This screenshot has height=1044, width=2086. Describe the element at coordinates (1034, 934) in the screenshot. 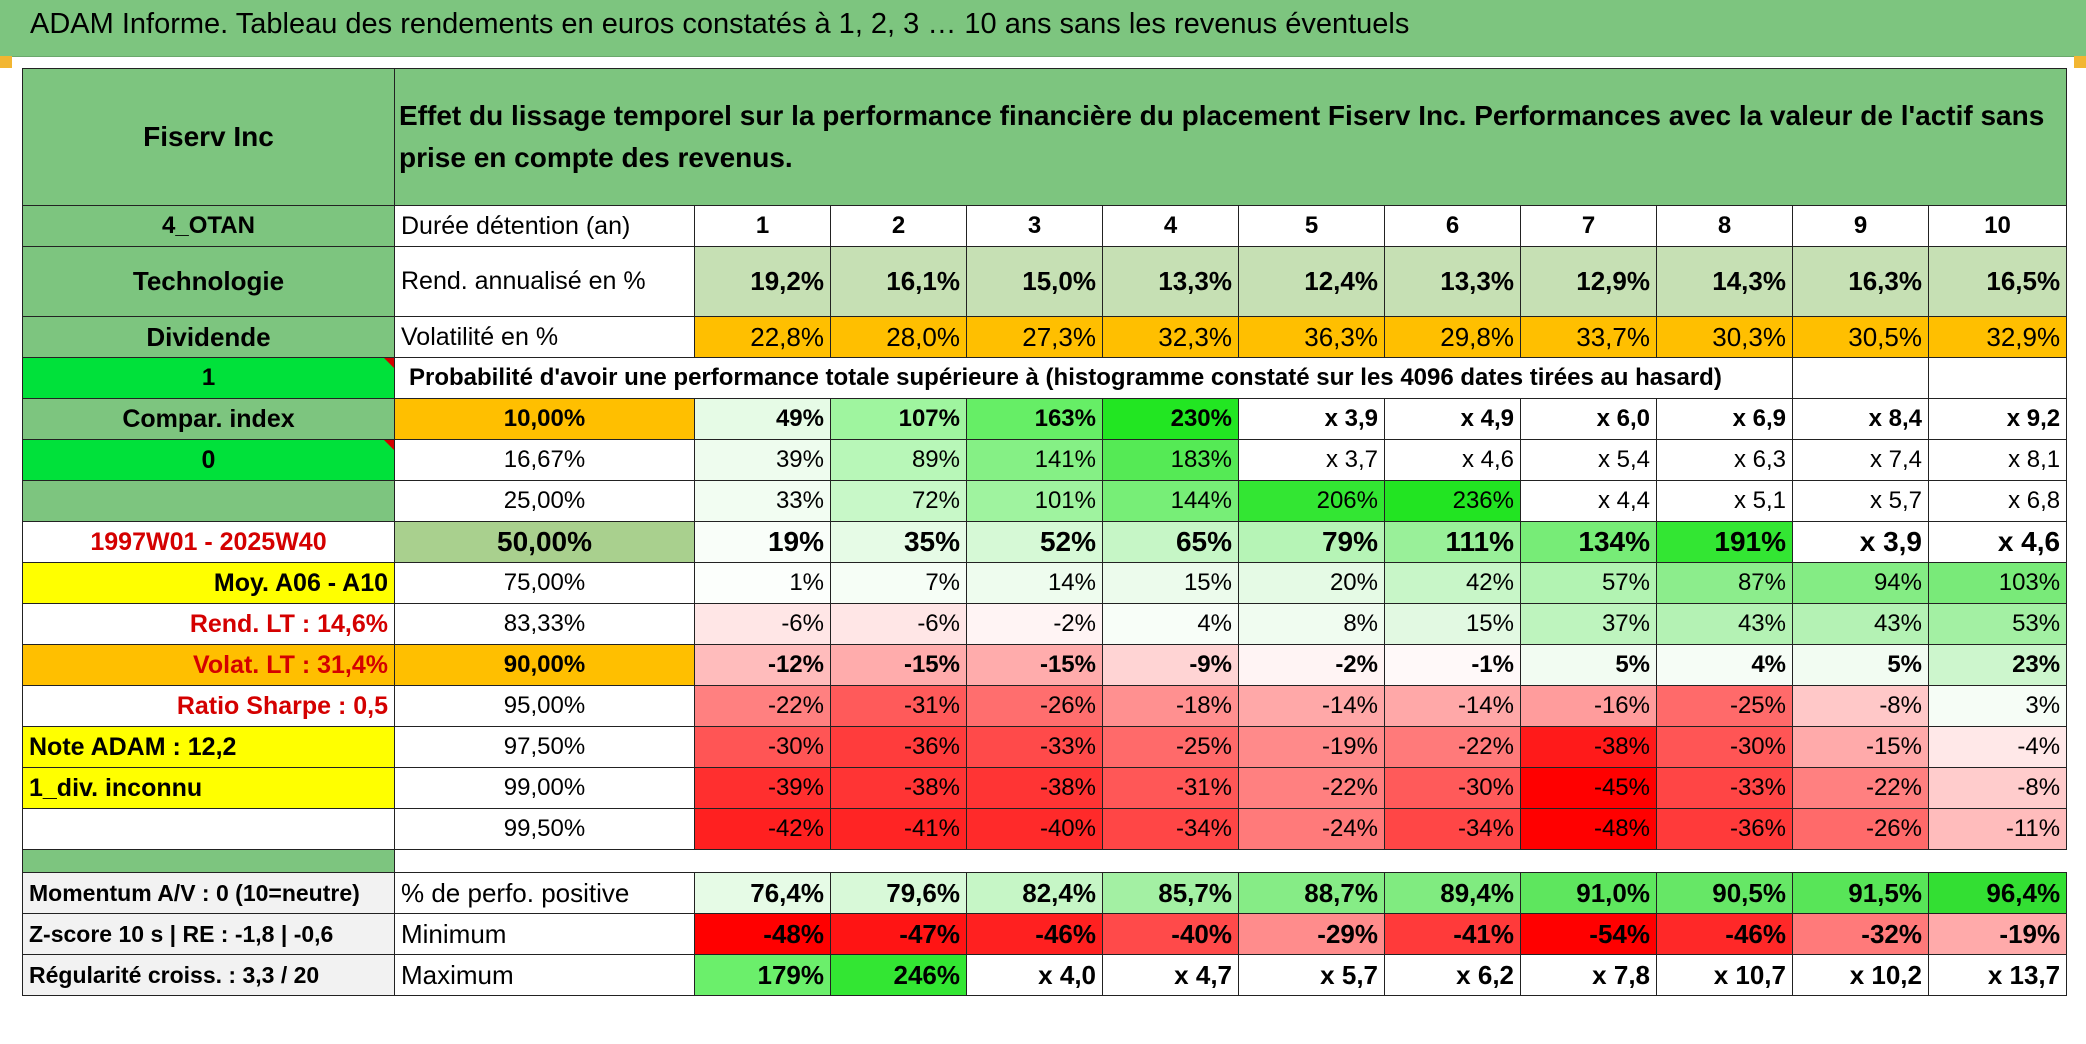

I see `min-cell: -46%` at that location.